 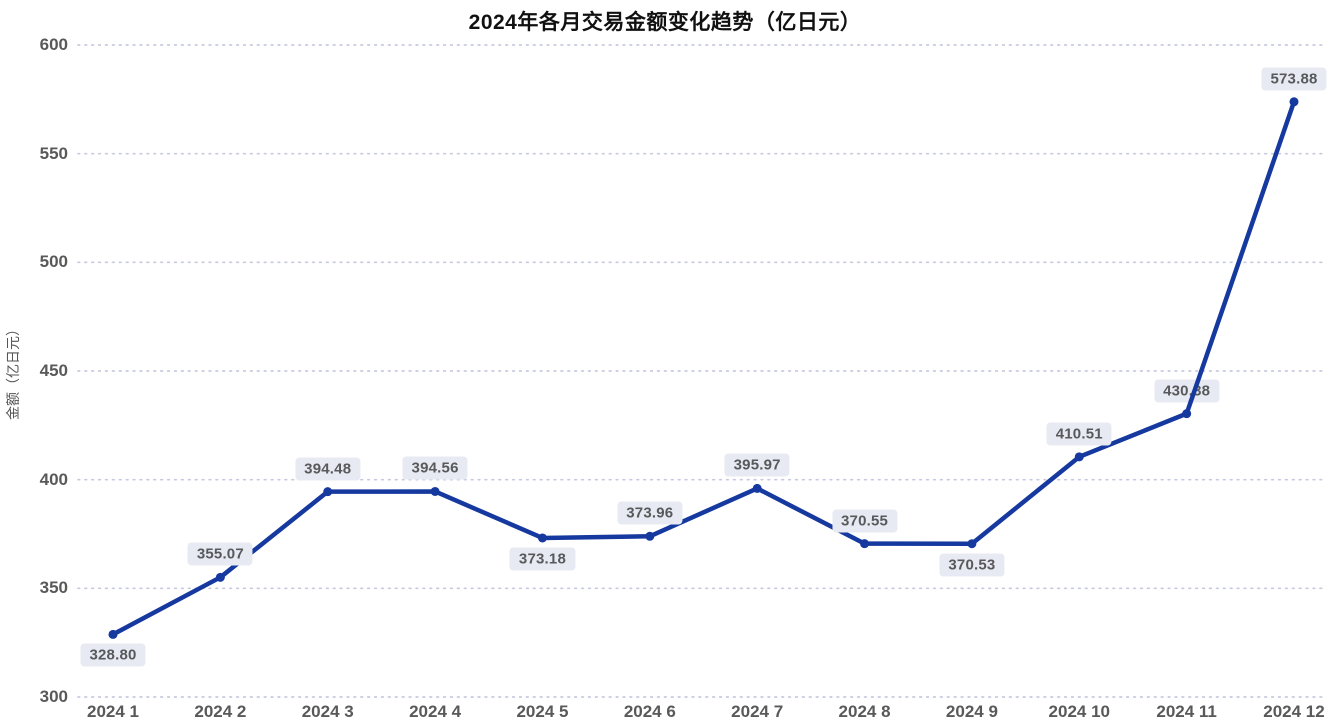 What do you see at coordinates (1294, 711) in the screenshot?
I see `x-tick-label: 2024 12` at bounding box center [1294, 711].